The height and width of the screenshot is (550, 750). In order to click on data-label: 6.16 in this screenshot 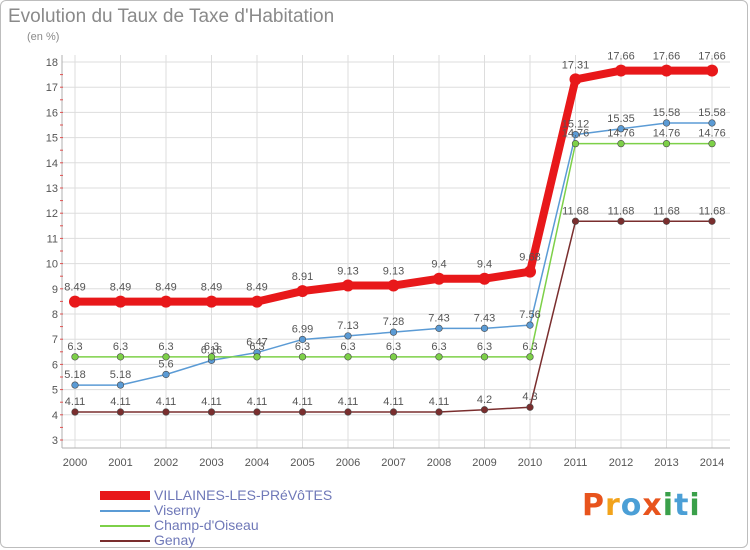, I will do `click(211, 350)`.